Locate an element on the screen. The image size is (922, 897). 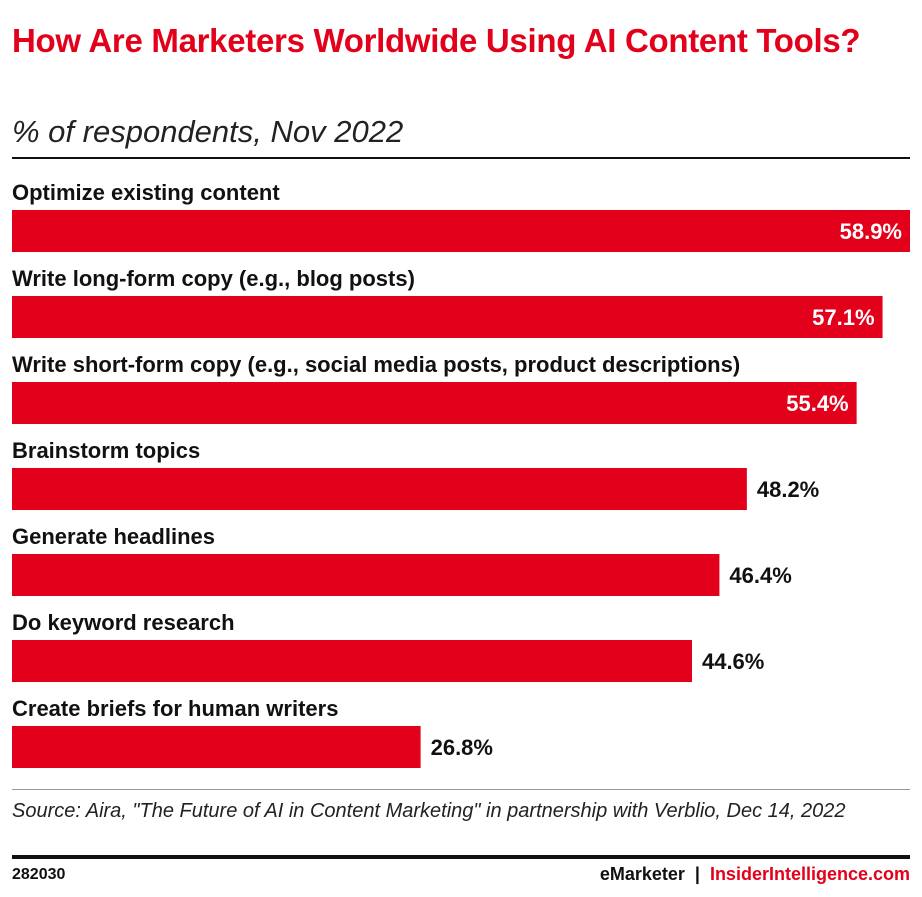
category-label: Write long-form copy (e.g., blog posts) is located at coordinates (213, 278).